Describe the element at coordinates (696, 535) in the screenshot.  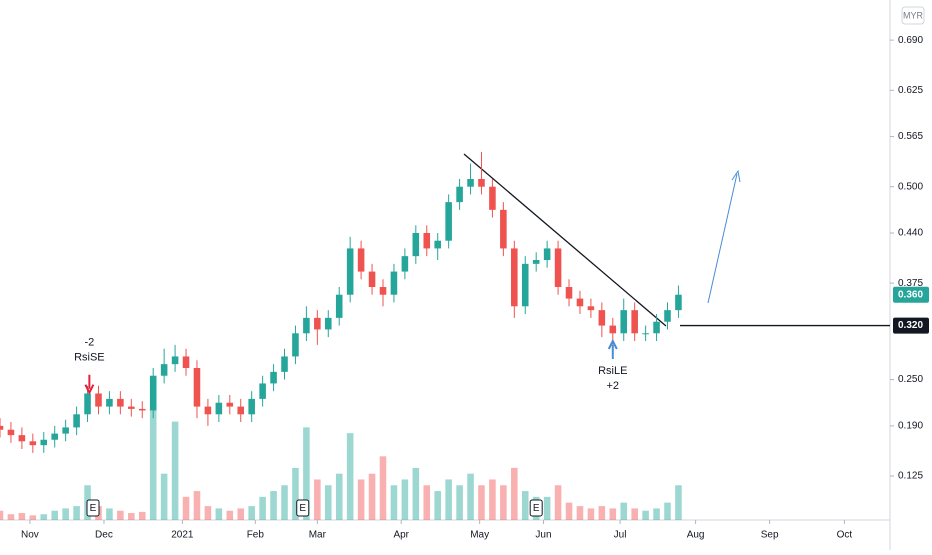
I see `x-tick-label: Aug` at that location.